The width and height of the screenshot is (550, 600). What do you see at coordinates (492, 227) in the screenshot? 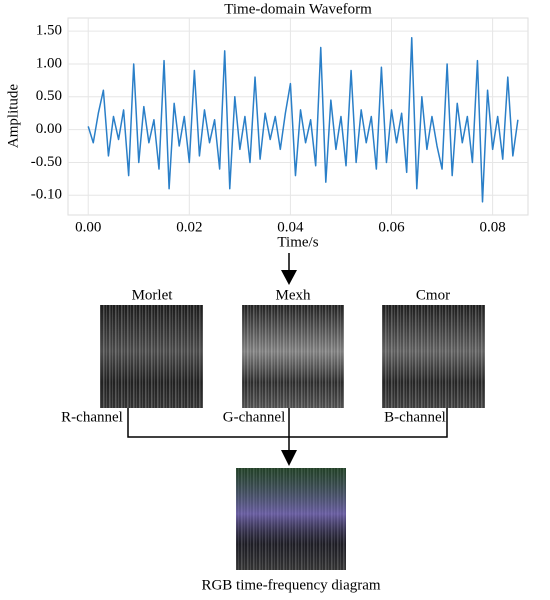
I see `x-tick-label: 0.08` at bounding box center [492, 227].